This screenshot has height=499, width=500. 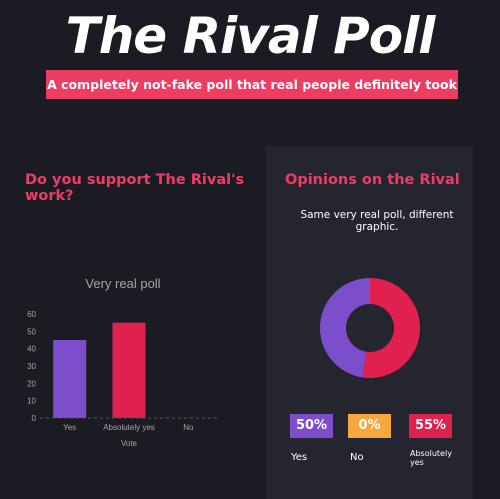 What do you see at coordinates (122, 283) in the screenshot?
I see `bar-chart-title: Very real poll` at bounding box center [122, 283].